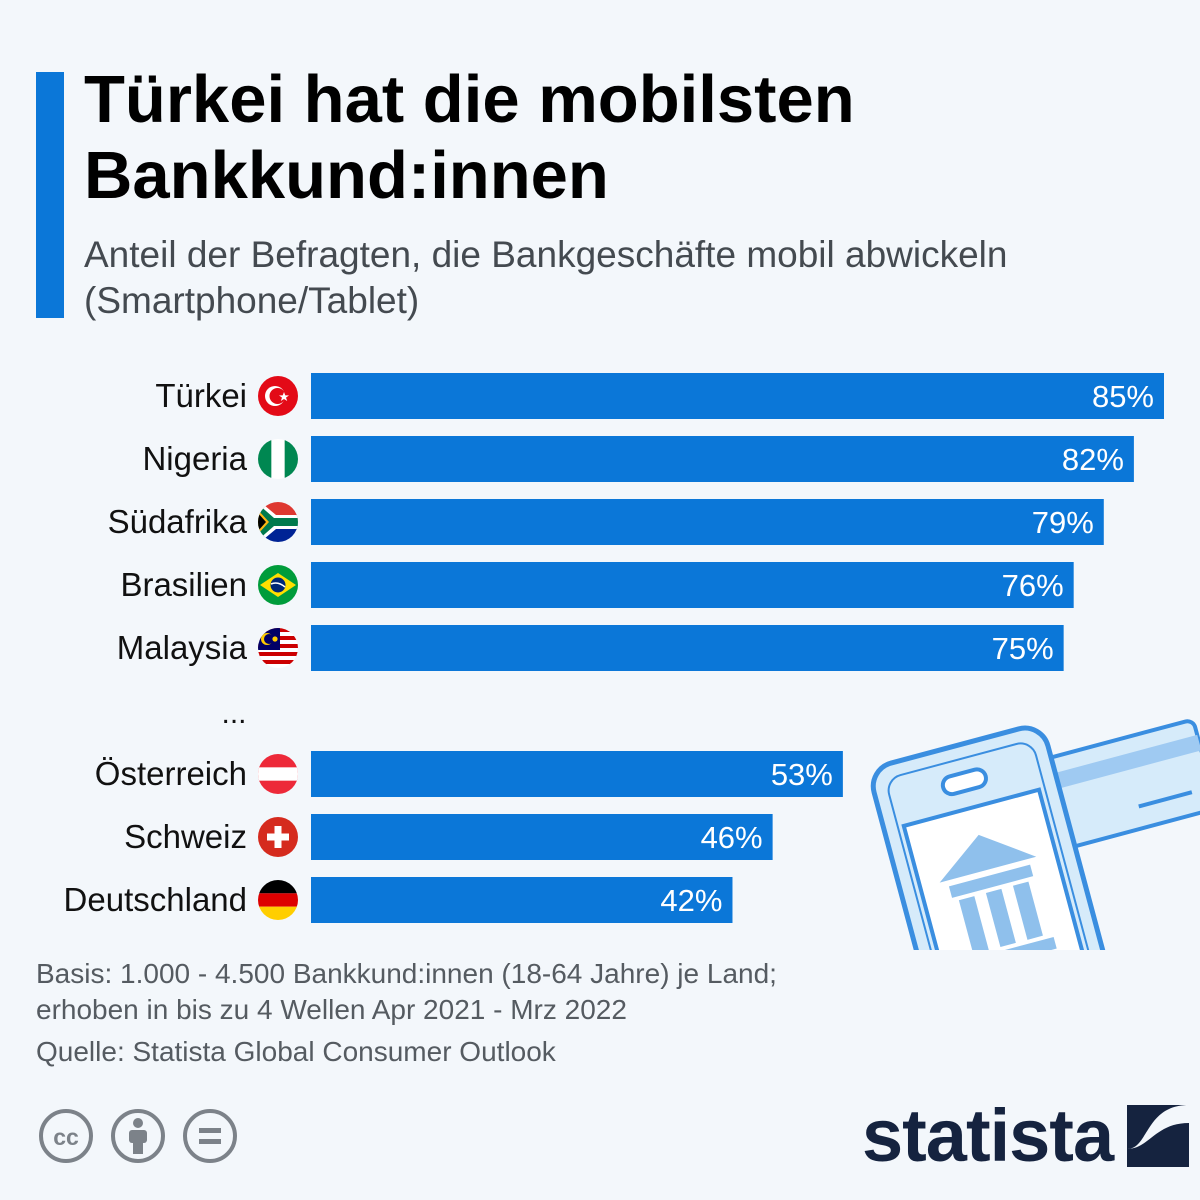  Describe the element at coordinates (1035, 834) in the screenshot. I see `mobile-banking-icon` at that location.